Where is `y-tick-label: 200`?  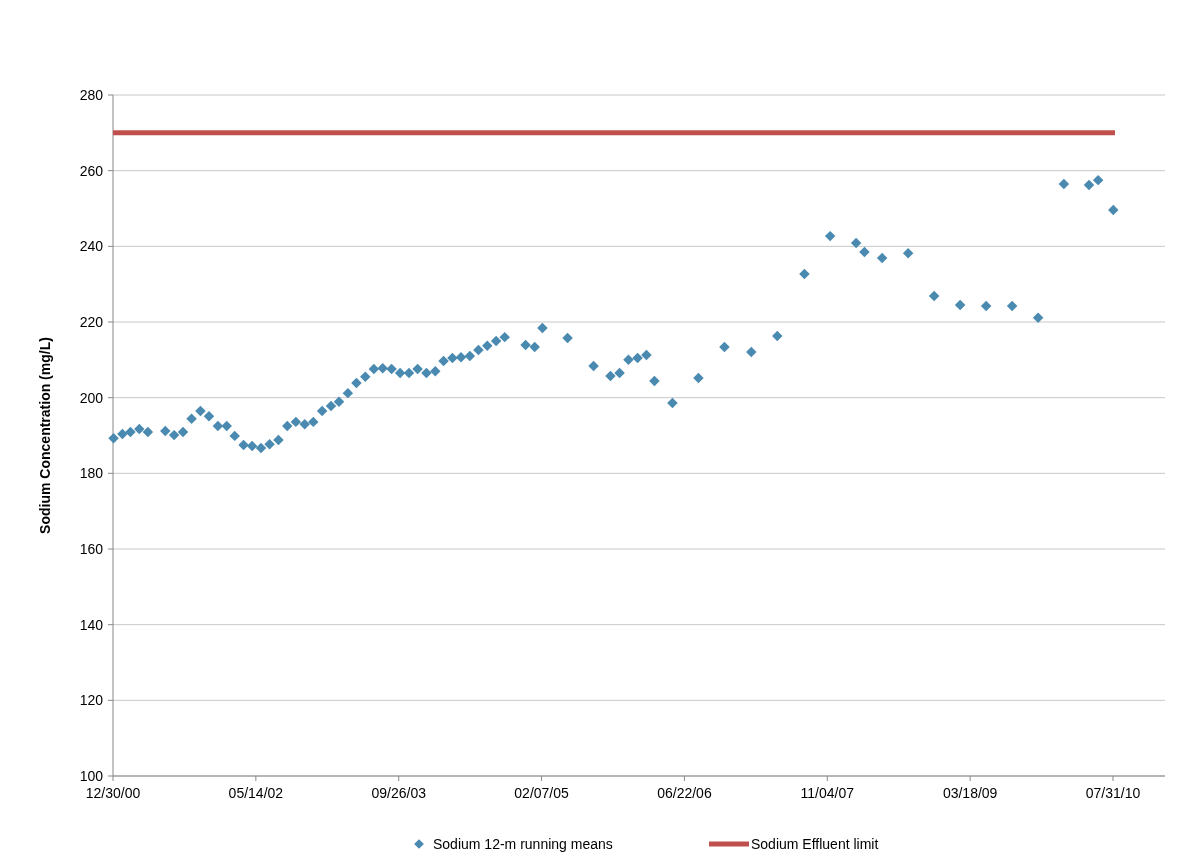 y-tick-label: 200 is located at coordinates (91, 397).